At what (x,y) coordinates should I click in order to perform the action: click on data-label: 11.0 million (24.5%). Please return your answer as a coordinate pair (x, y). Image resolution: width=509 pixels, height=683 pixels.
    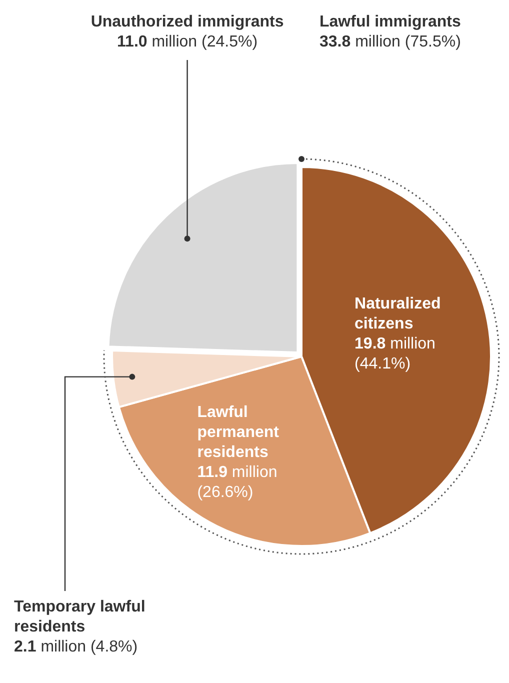
    Looking at the image, I should click on (187, 41).